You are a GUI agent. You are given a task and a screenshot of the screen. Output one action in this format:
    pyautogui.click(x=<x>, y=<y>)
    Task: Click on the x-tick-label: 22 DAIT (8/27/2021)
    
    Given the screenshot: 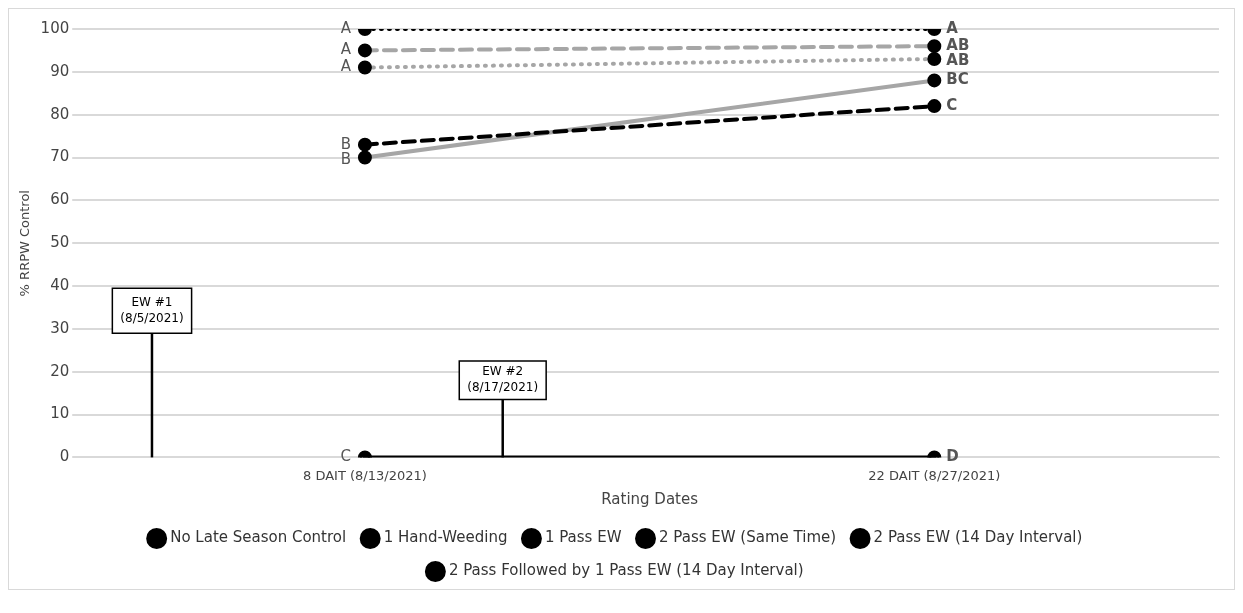 What is the action you would take?
    pyautogui.click(x=934, y=475)
    